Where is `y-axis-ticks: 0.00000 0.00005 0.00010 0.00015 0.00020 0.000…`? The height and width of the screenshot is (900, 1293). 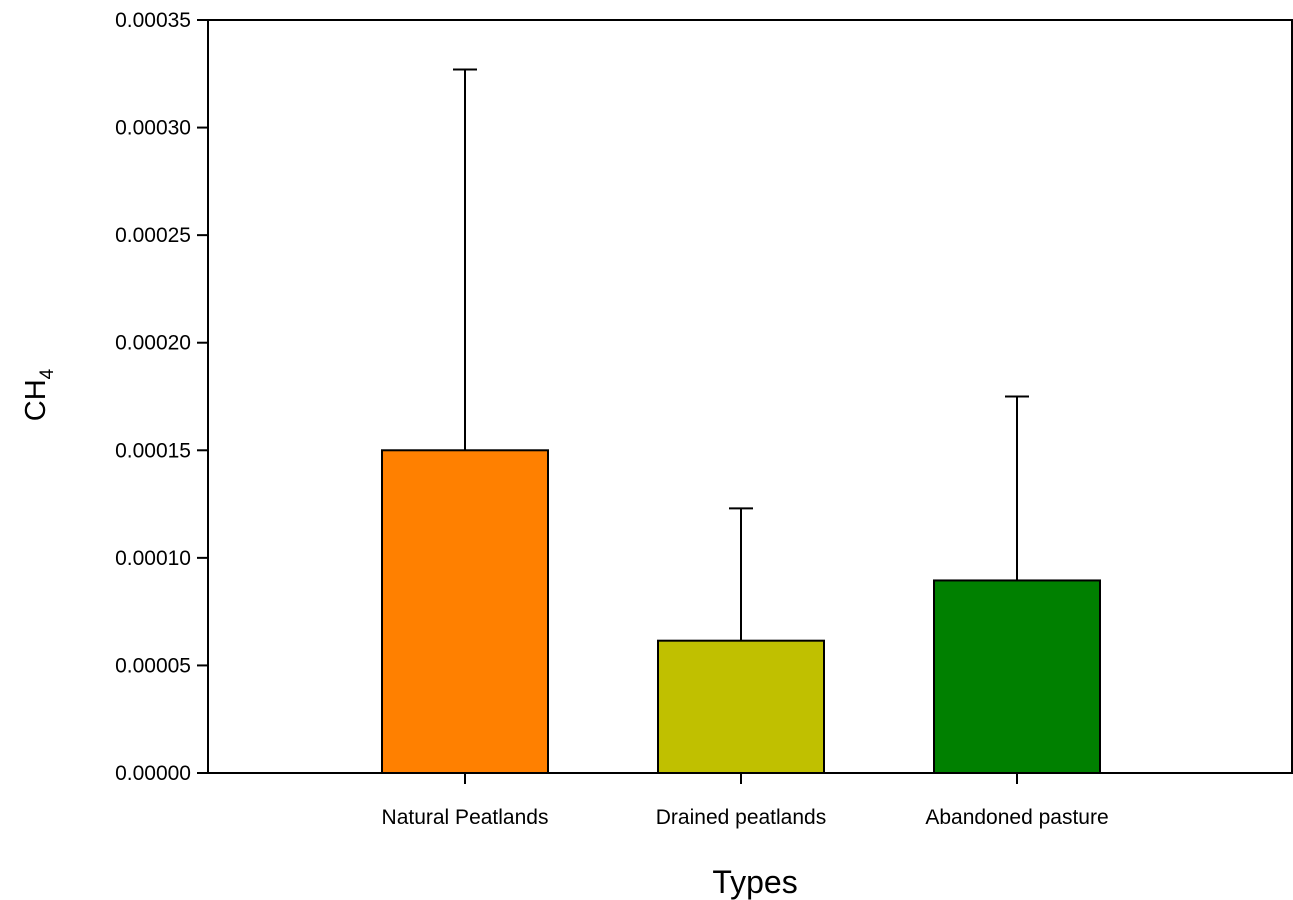 y-axis-ticks: 0.00000 0.00005 0.00010 0.00015 0.00020 0.000… is located at coordinates (161, 397).